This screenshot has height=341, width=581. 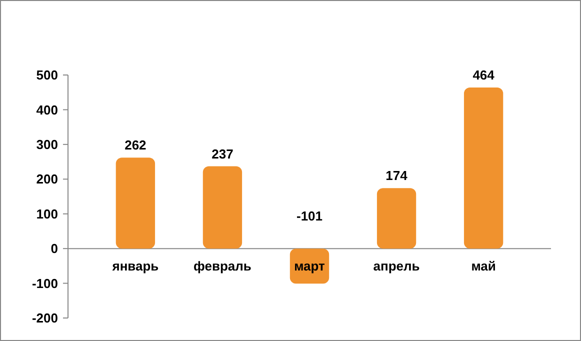 I want to click on x-tick-label: февраль, so click(x=223, y=266).